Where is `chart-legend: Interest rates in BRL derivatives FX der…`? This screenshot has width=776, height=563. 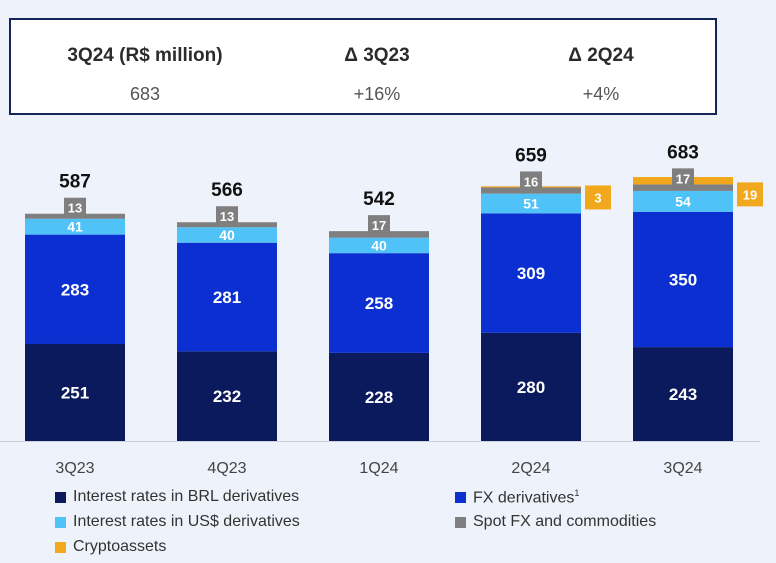
chart-legend: Interest rates in BRL derivatives FX der… is located at coordinates (388, 523).